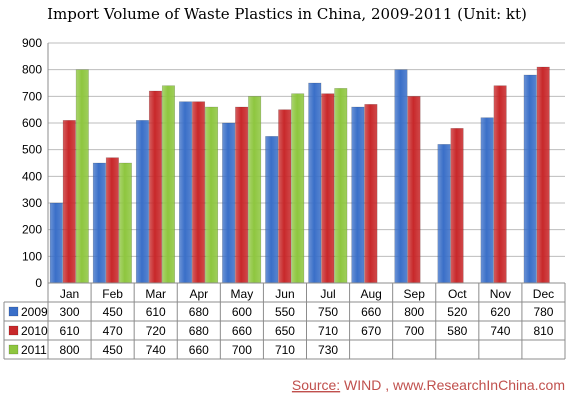 The image size is (575, 402). What do you see at coordinates (500, 294) in the screenshot?
I see `x-tick-label: Nov` at bounding box center [500, 294].